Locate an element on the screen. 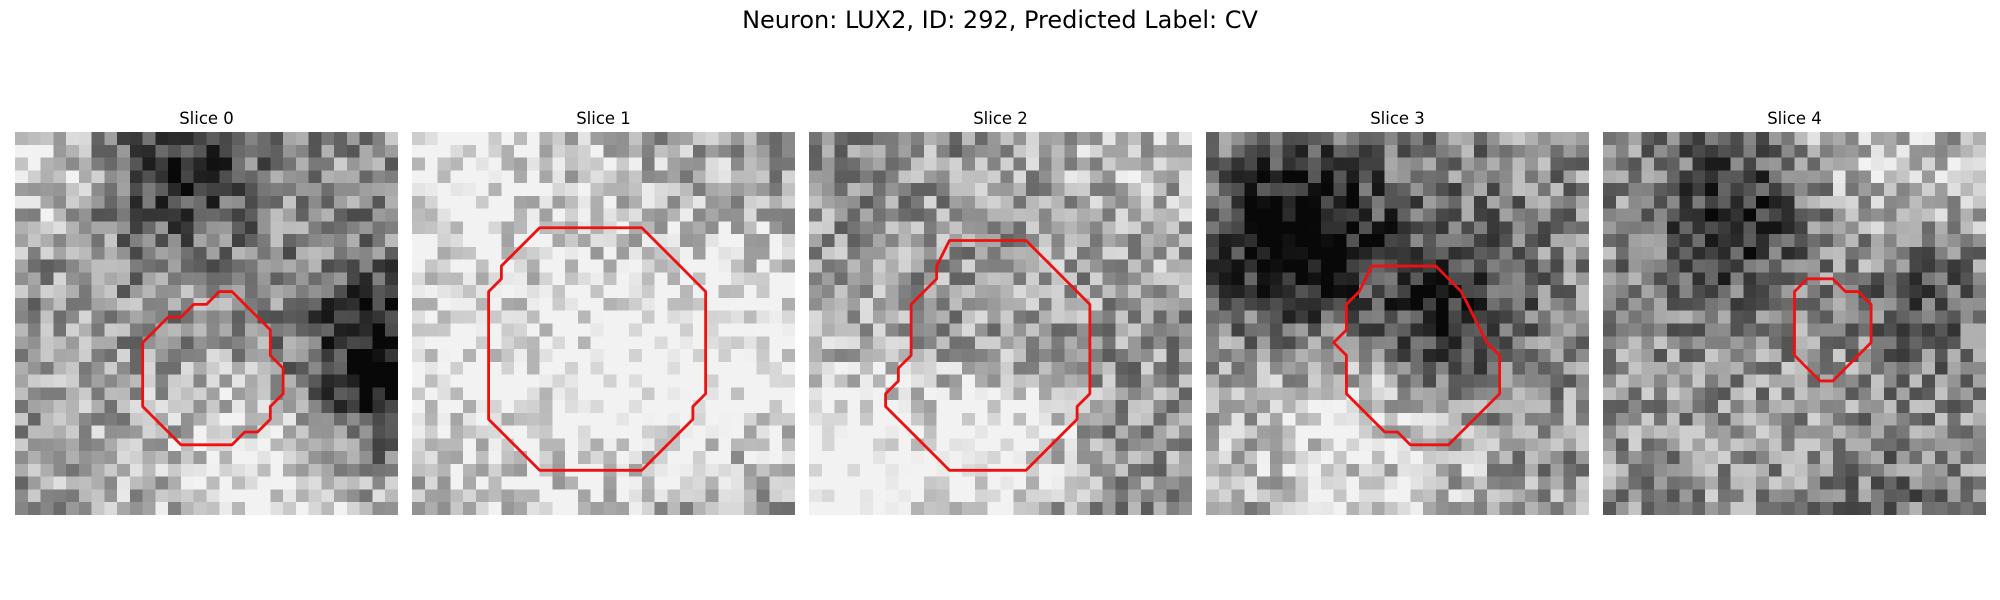 The width and height of the screenshot is (2000, 600). slice-title: Slice 0 is located at coordinates (206, 118).